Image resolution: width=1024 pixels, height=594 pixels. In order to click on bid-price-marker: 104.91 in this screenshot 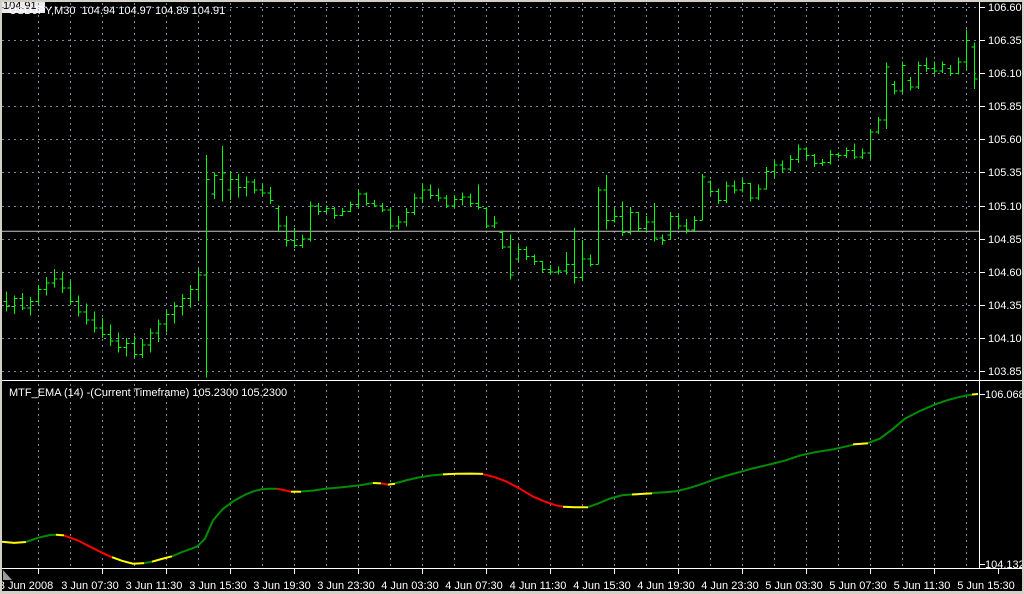, I will do `click(22, 6)`.